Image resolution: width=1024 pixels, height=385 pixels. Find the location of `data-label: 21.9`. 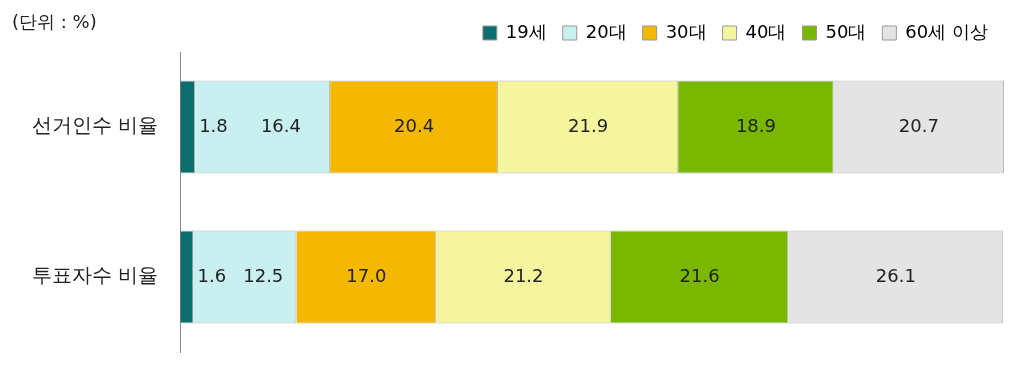

data-label: 21.9 is located at coordinates (588, 125).